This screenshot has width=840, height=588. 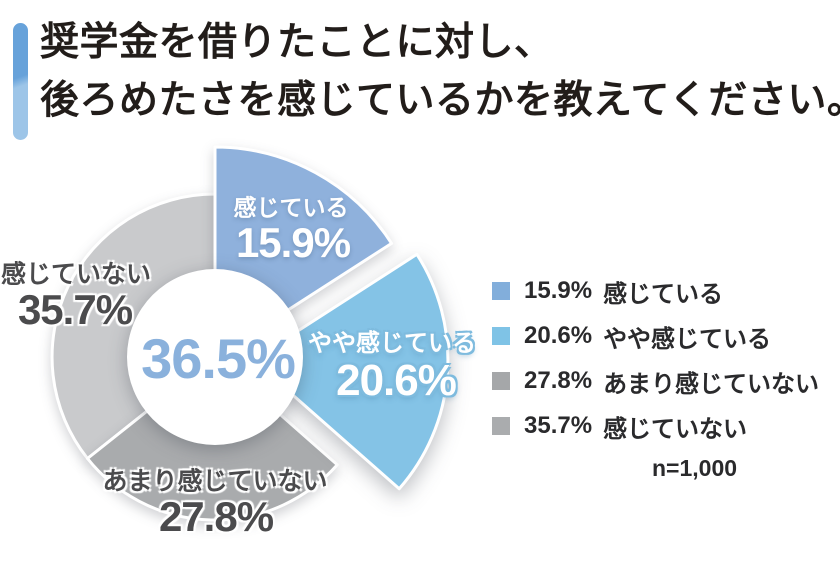 I want to click on legend-pct: 27.8%, so click(x=558, y=380).